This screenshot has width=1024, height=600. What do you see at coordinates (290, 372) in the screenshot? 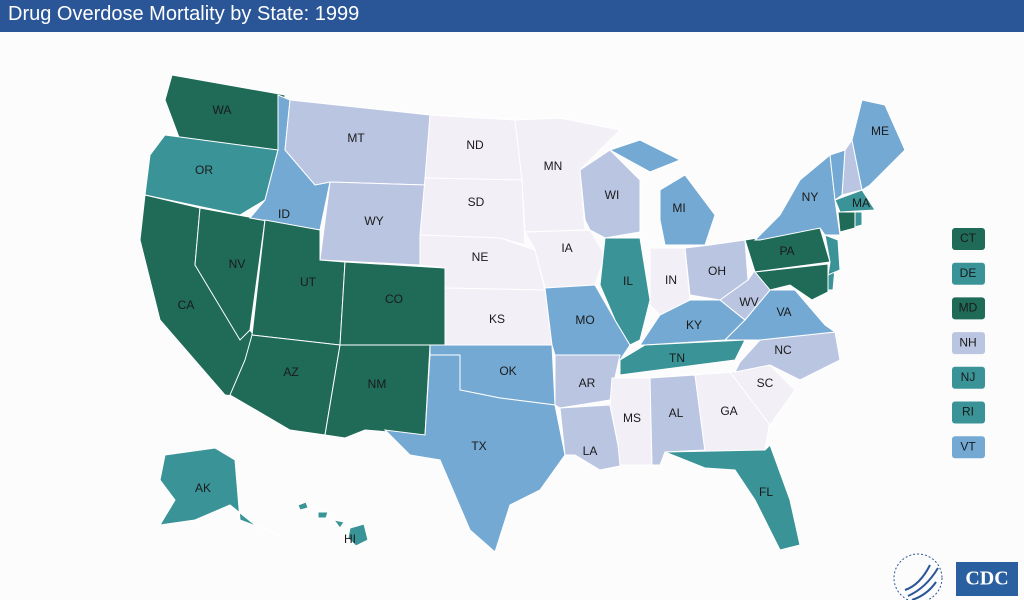
I see `state-label: AZ` at bounding box center [290, 372].